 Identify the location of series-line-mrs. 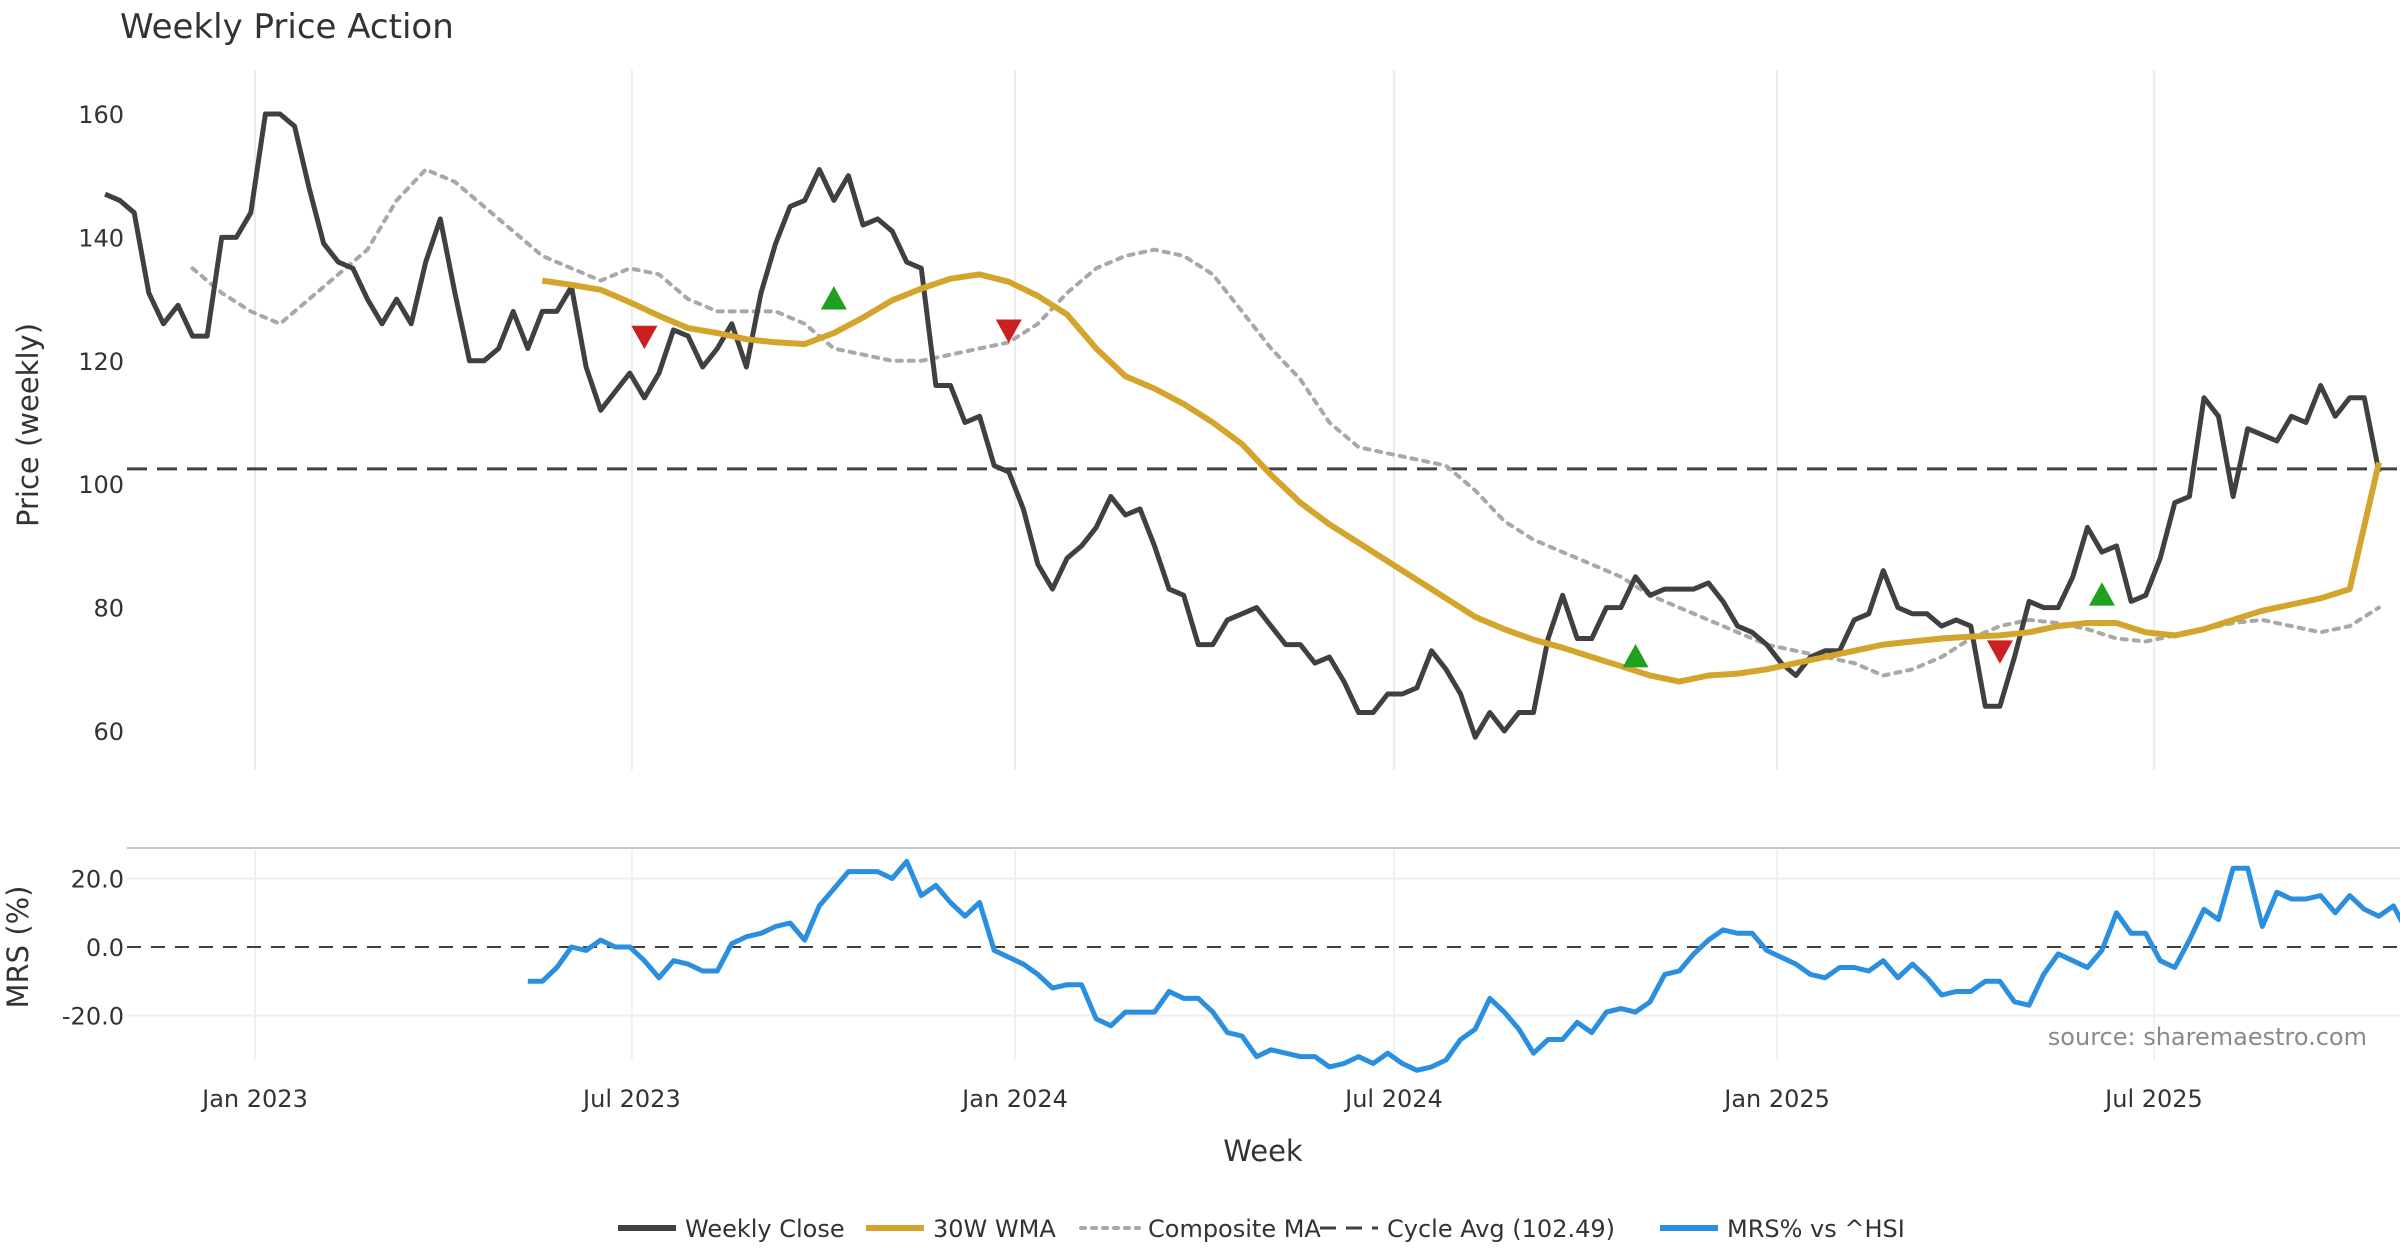
(1463, 965).